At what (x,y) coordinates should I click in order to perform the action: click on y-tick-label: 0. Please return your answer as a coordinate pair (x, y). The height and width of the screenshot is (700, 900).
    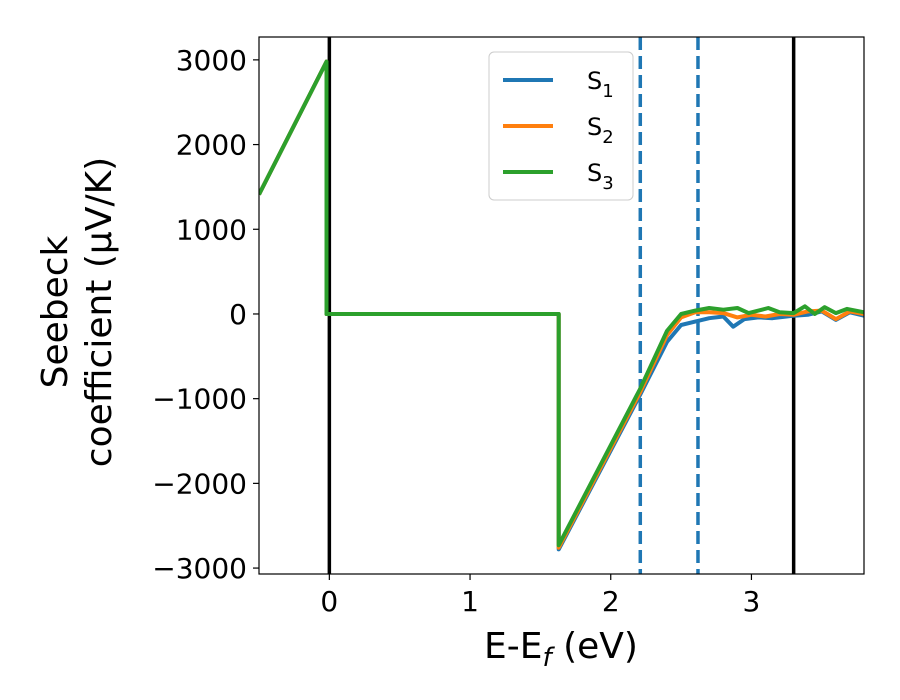
    Looking at the image, I should click on (238, 314).